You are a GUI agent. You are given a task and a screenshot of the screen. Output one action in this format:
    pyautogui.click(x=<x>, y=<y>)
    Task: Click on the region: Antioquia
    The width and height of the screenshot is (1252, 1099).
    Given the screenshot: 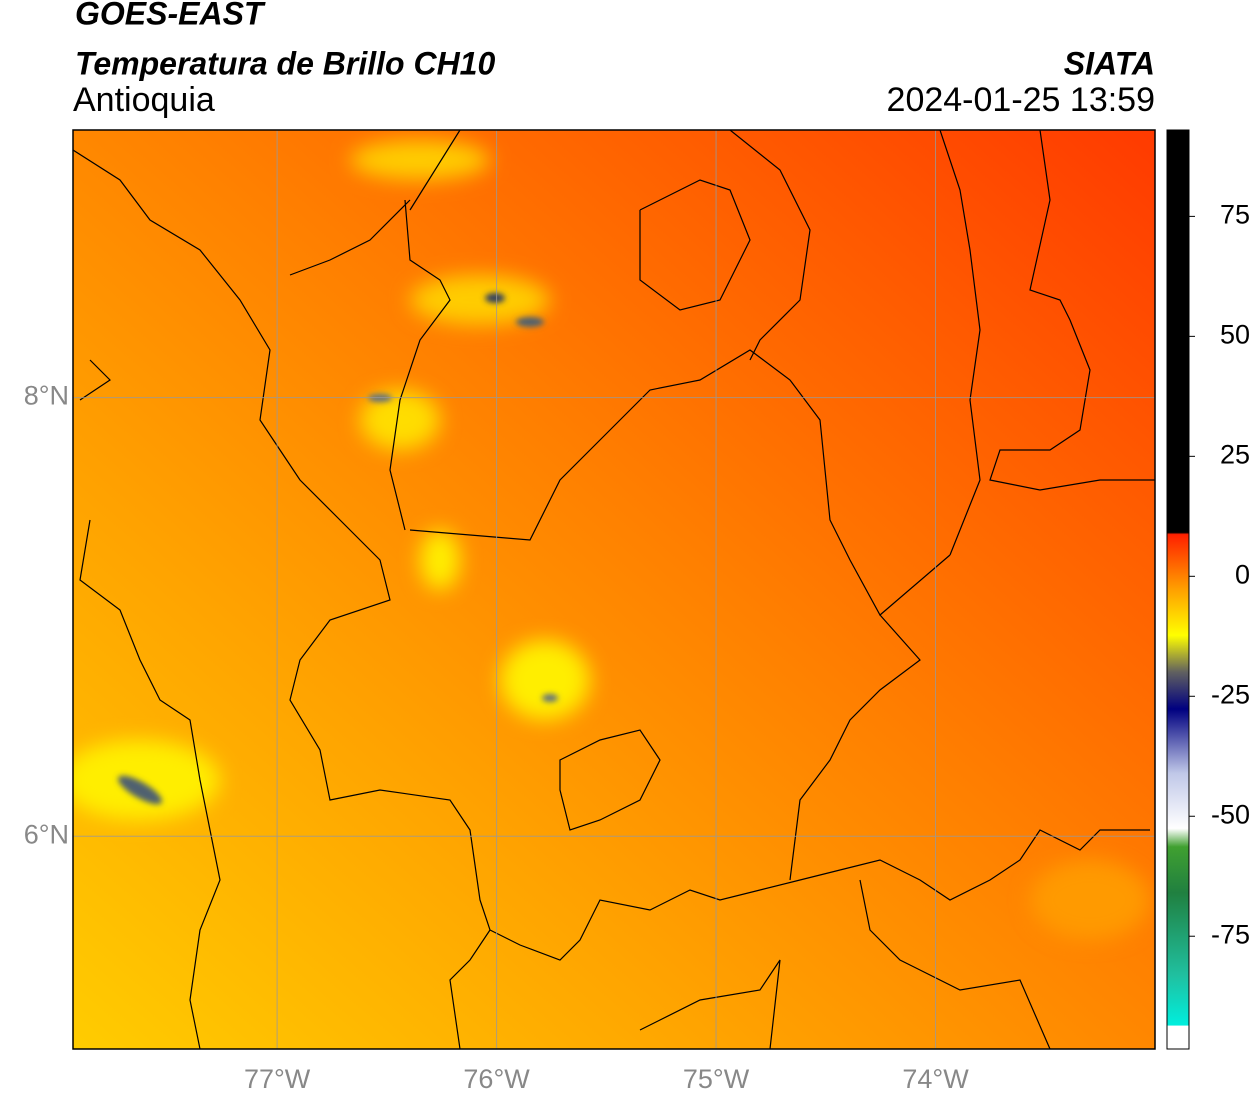 What is the action you would take?
    pyautogui.click(x=144, y=100)
    